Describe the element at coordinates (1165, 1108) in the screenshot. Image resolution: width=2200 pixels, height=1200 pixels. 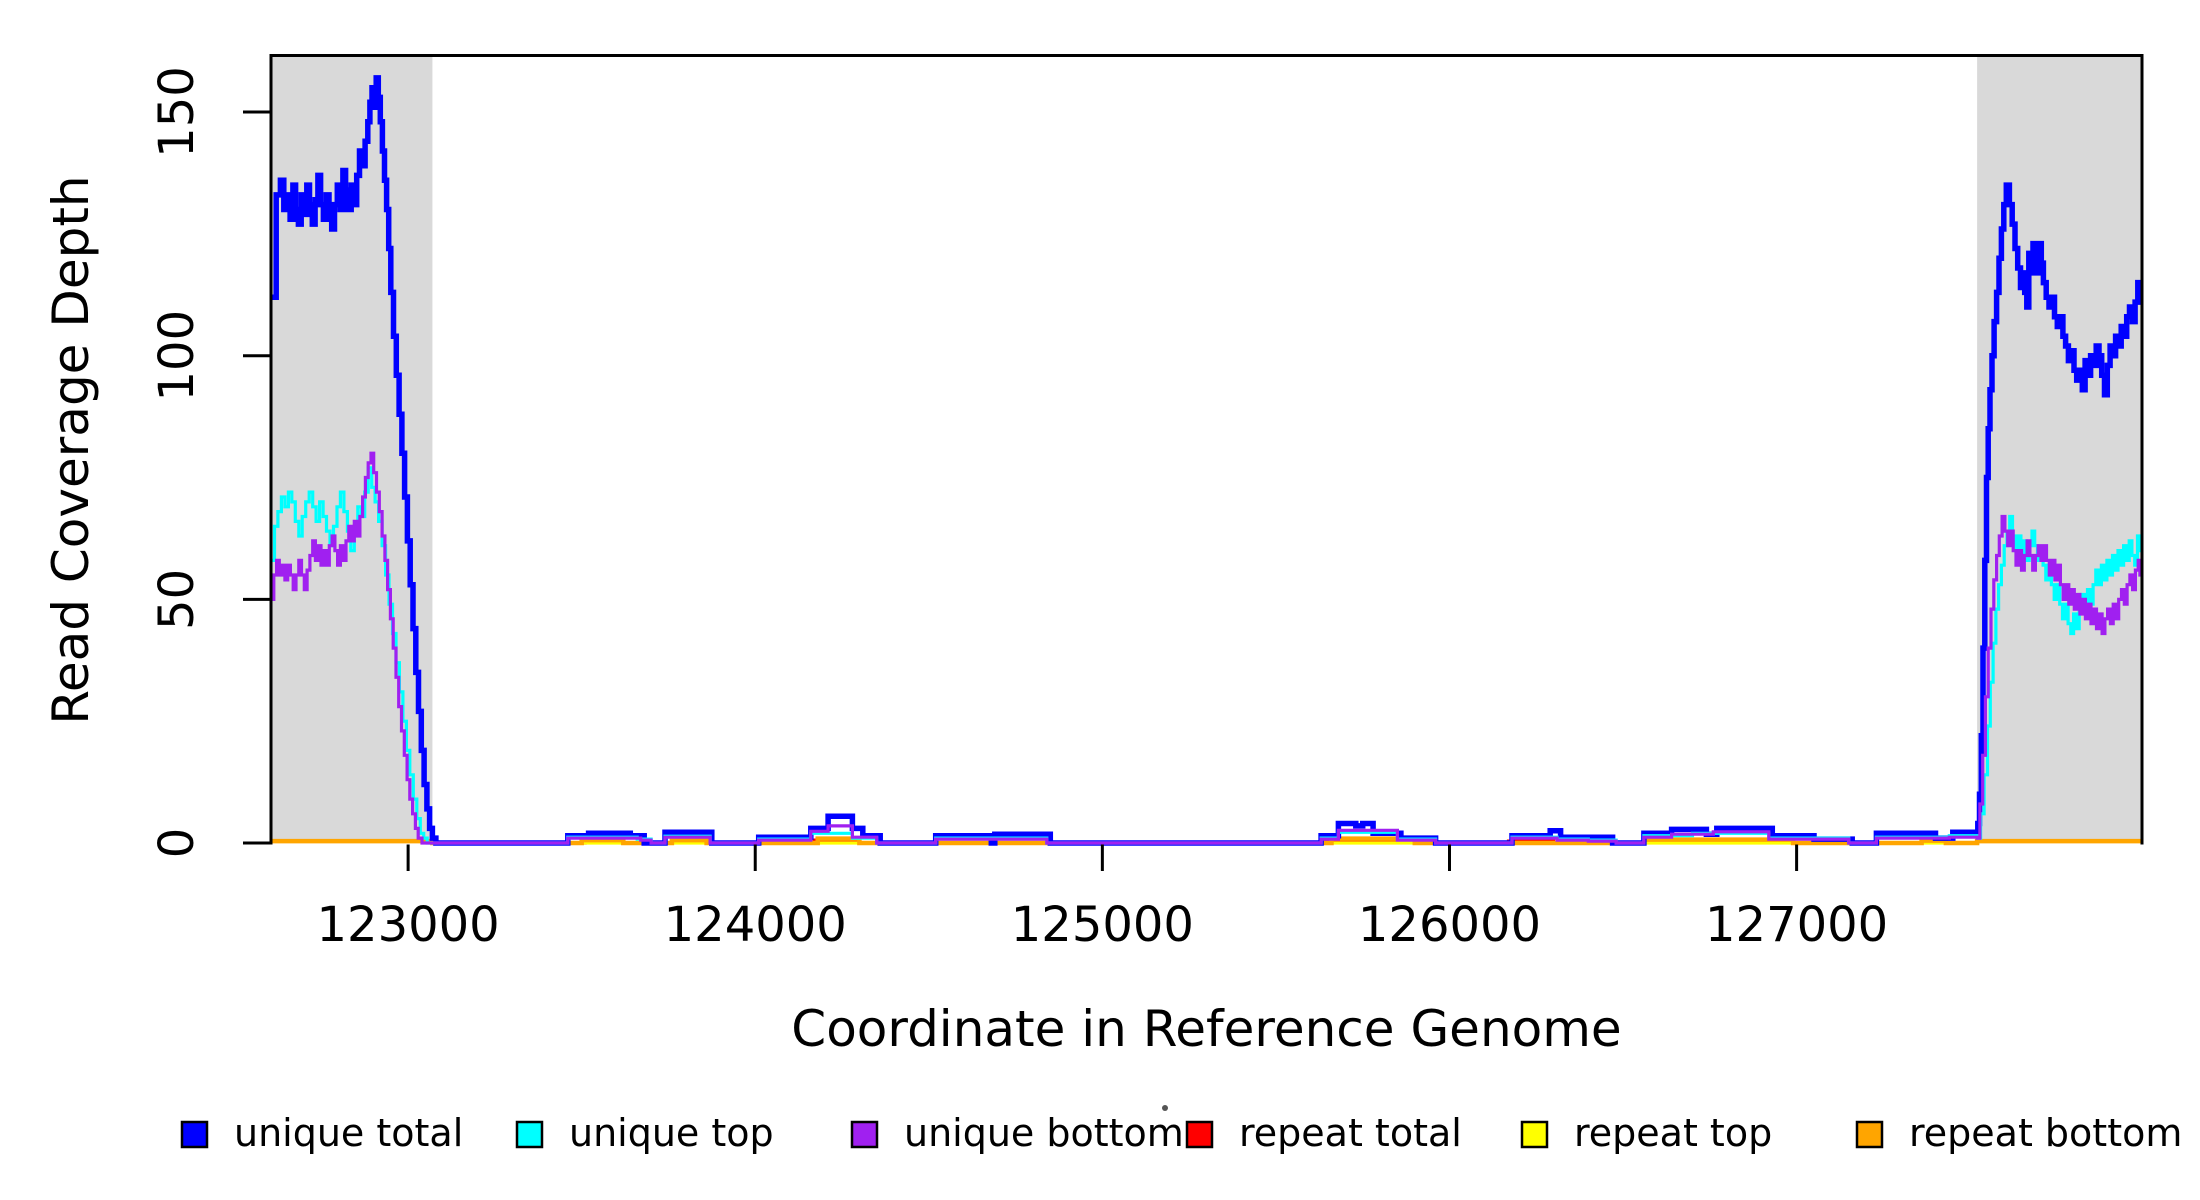
I see `stray-dot-artifact` at that location.